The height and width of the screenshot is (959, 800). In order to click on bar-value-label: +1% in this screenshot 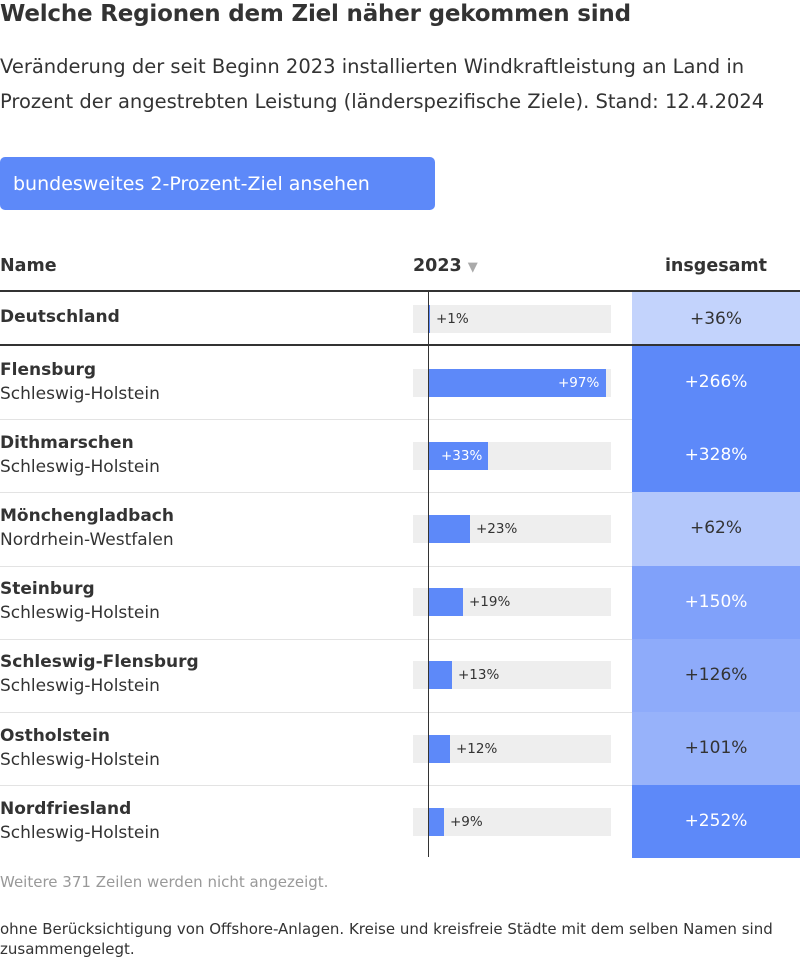, I will do `click(452, 319)`.